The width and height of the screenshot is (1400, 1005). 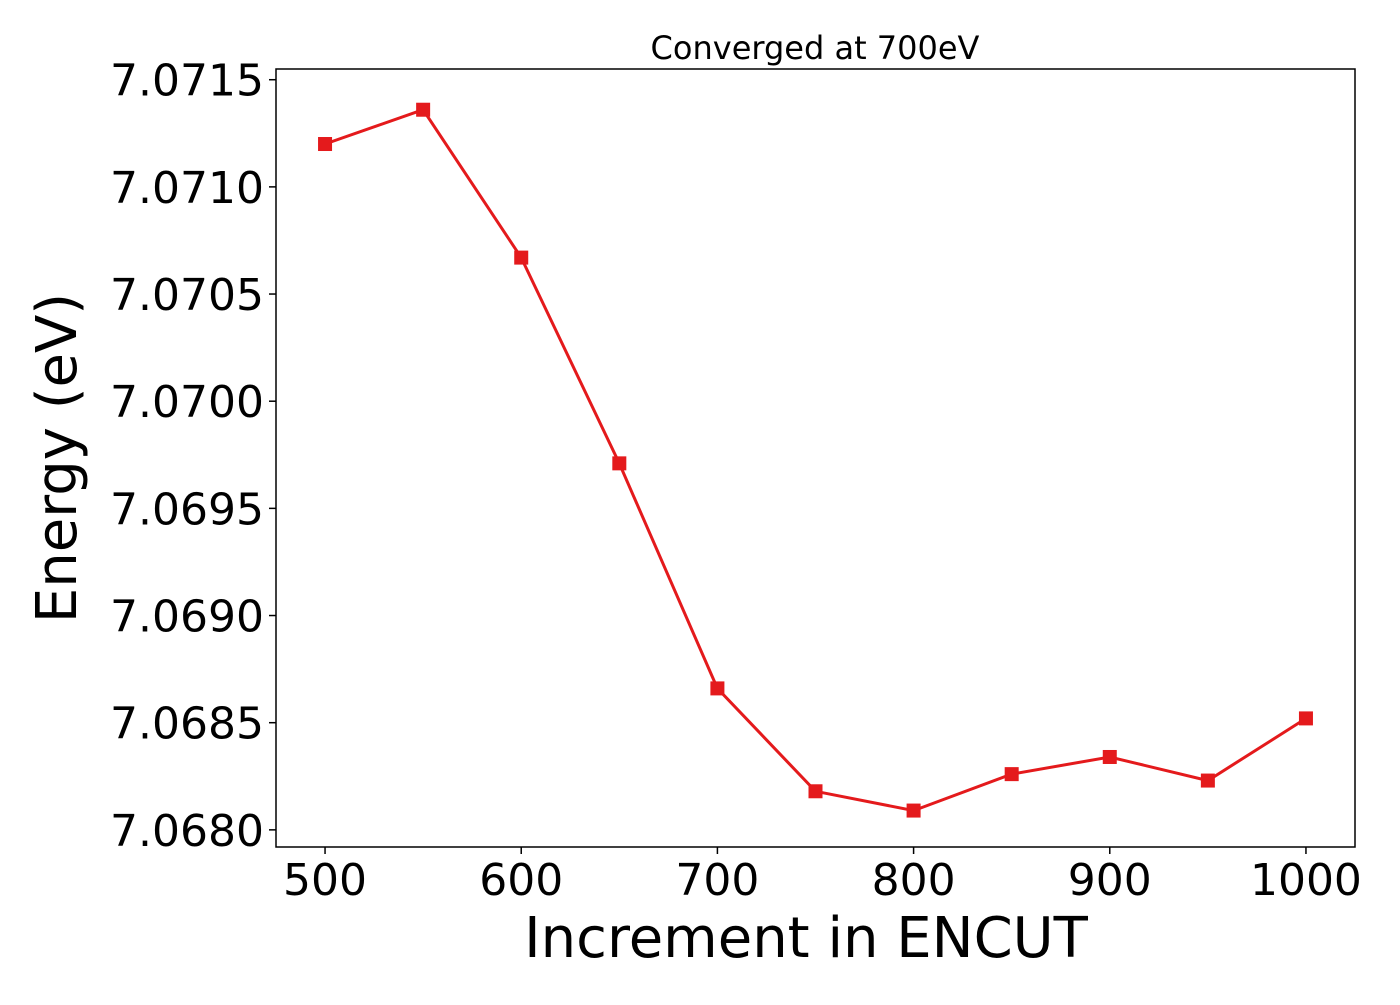 I want to click on y-tick-label: 7.0705, so click(x=187, y=295).